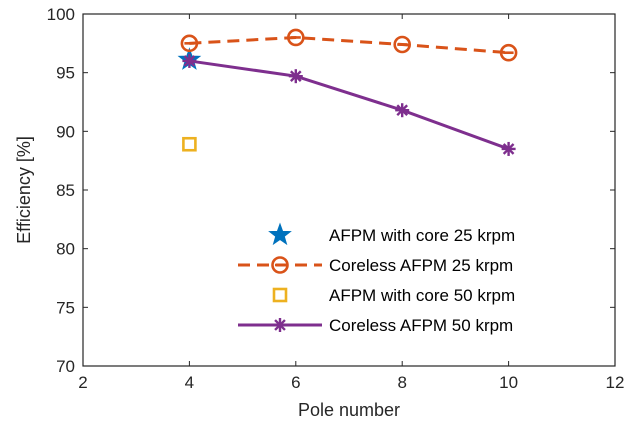 The height and width of the screenshot is (428, 641). I want to click on legend-label: AFPM with core 50 krpm, so click(422, 295).